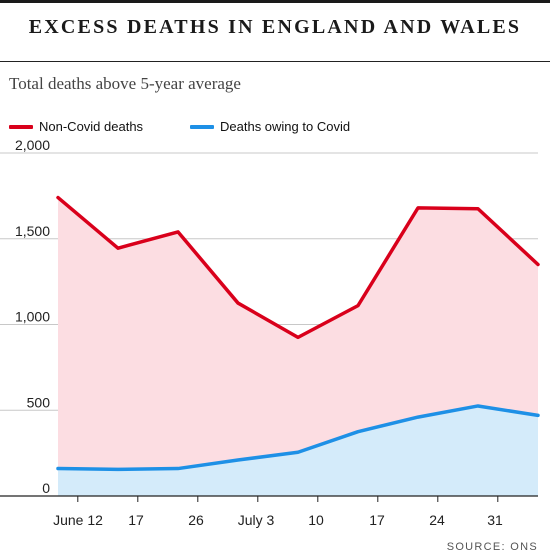 This screenshot has height=557, width=550. What do you see at coordinates (125, 83) in the screenshot?
I see `chart-subtitle: Total deaths above 5-year average` at bounding box center [125, 83].